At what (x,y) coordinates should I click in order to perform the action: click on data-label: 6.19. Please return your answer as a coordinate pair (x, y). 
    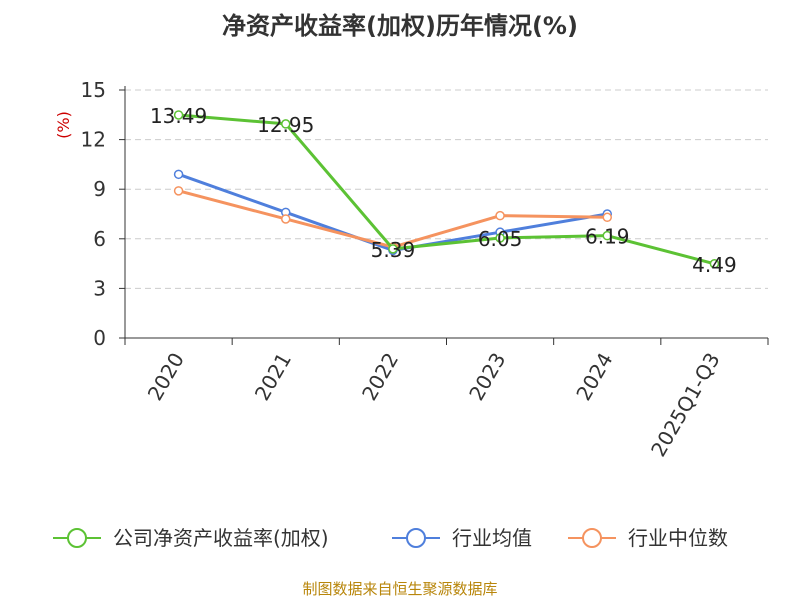
    Looking at the image, I should click on (607, 237).